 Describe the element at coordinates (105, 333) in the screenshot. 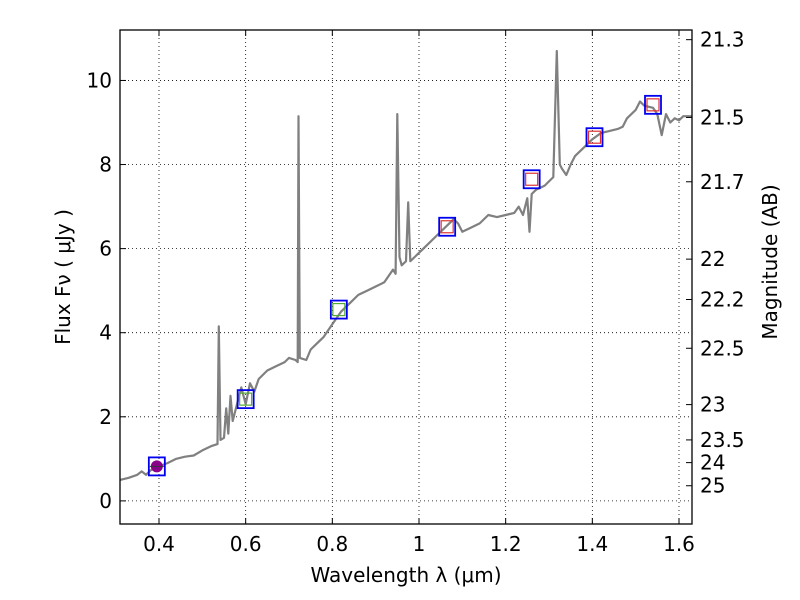

I see `y-tick-label: 4` at that location.